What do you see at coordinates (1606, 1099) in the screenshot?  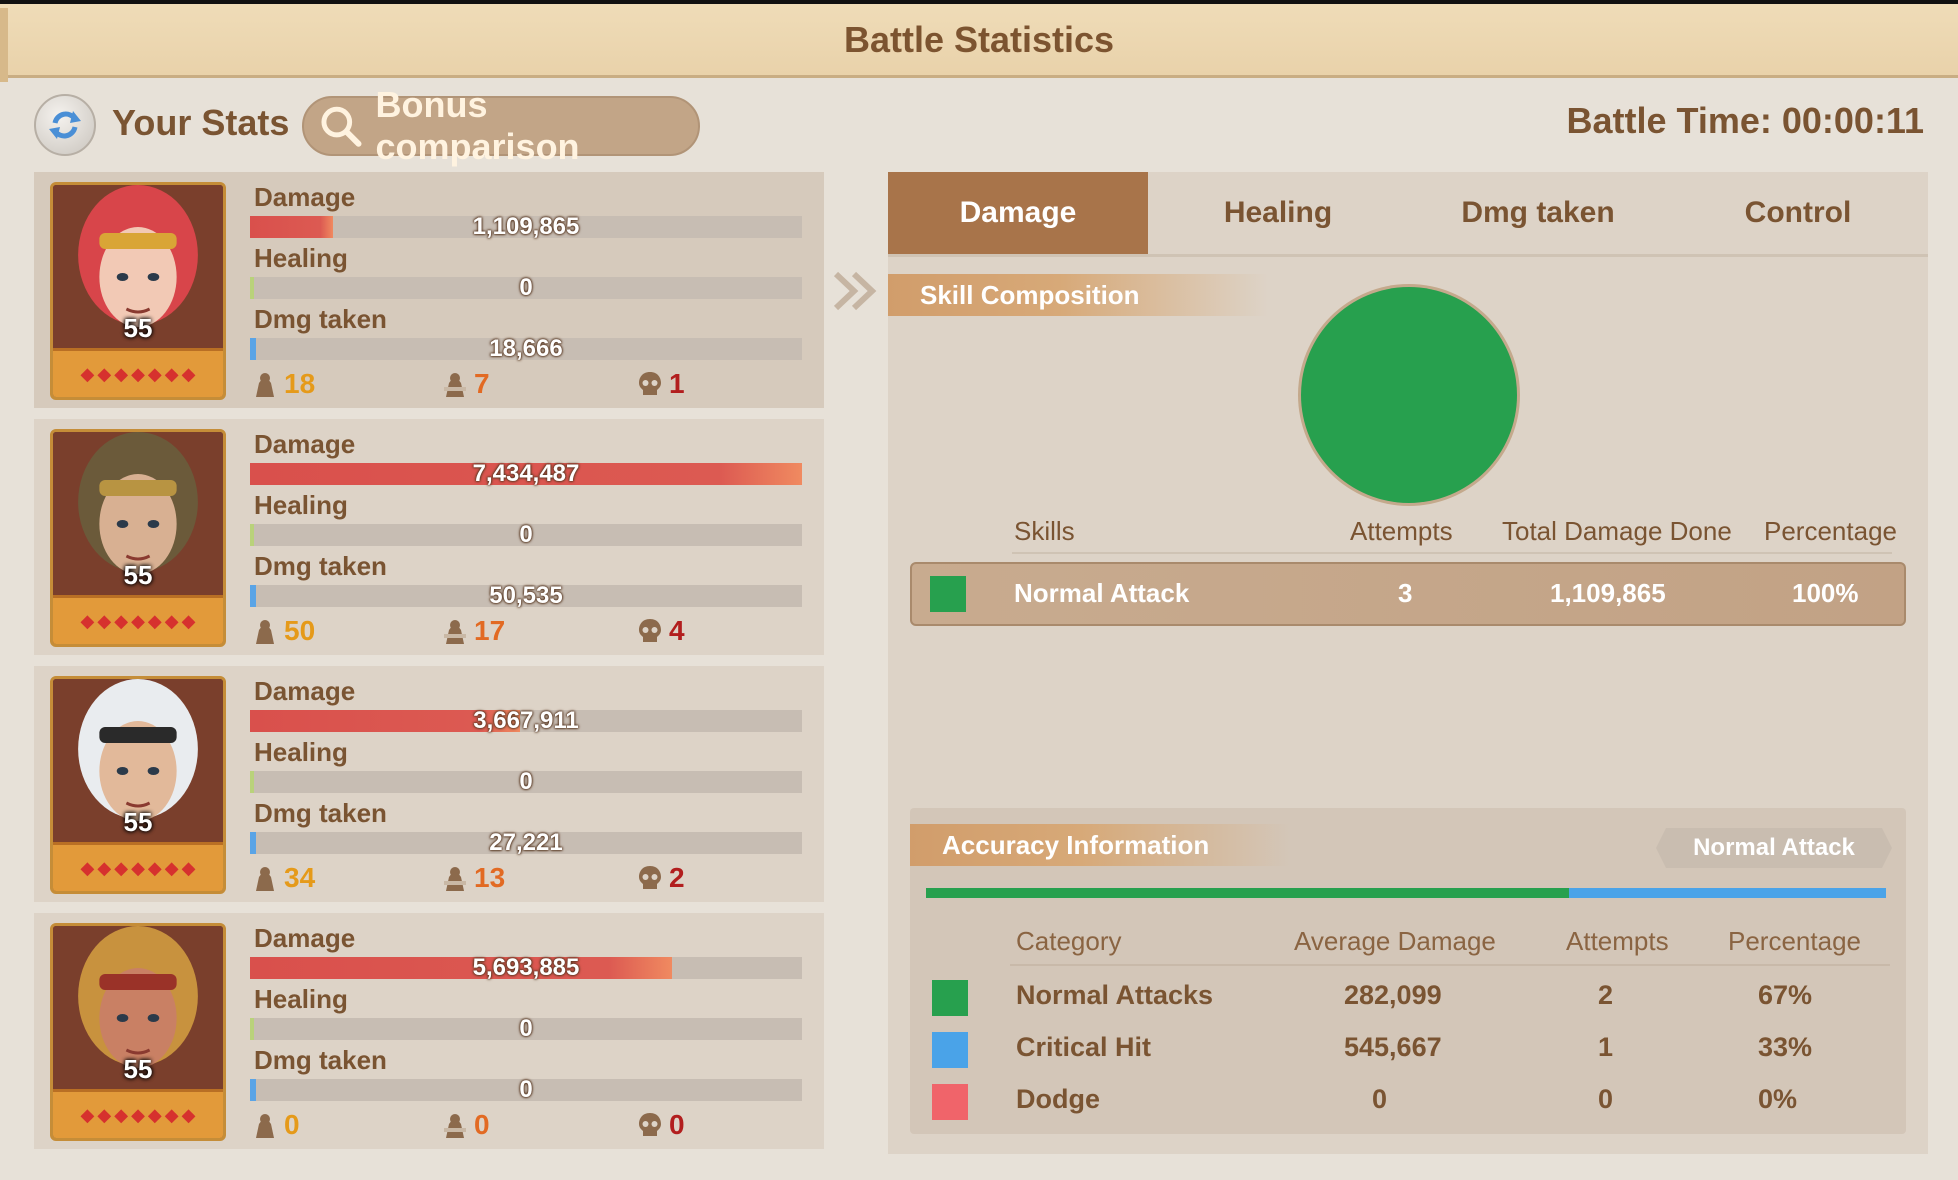 I see `category-attempts: 0` at bounding box center [1606, 1099].